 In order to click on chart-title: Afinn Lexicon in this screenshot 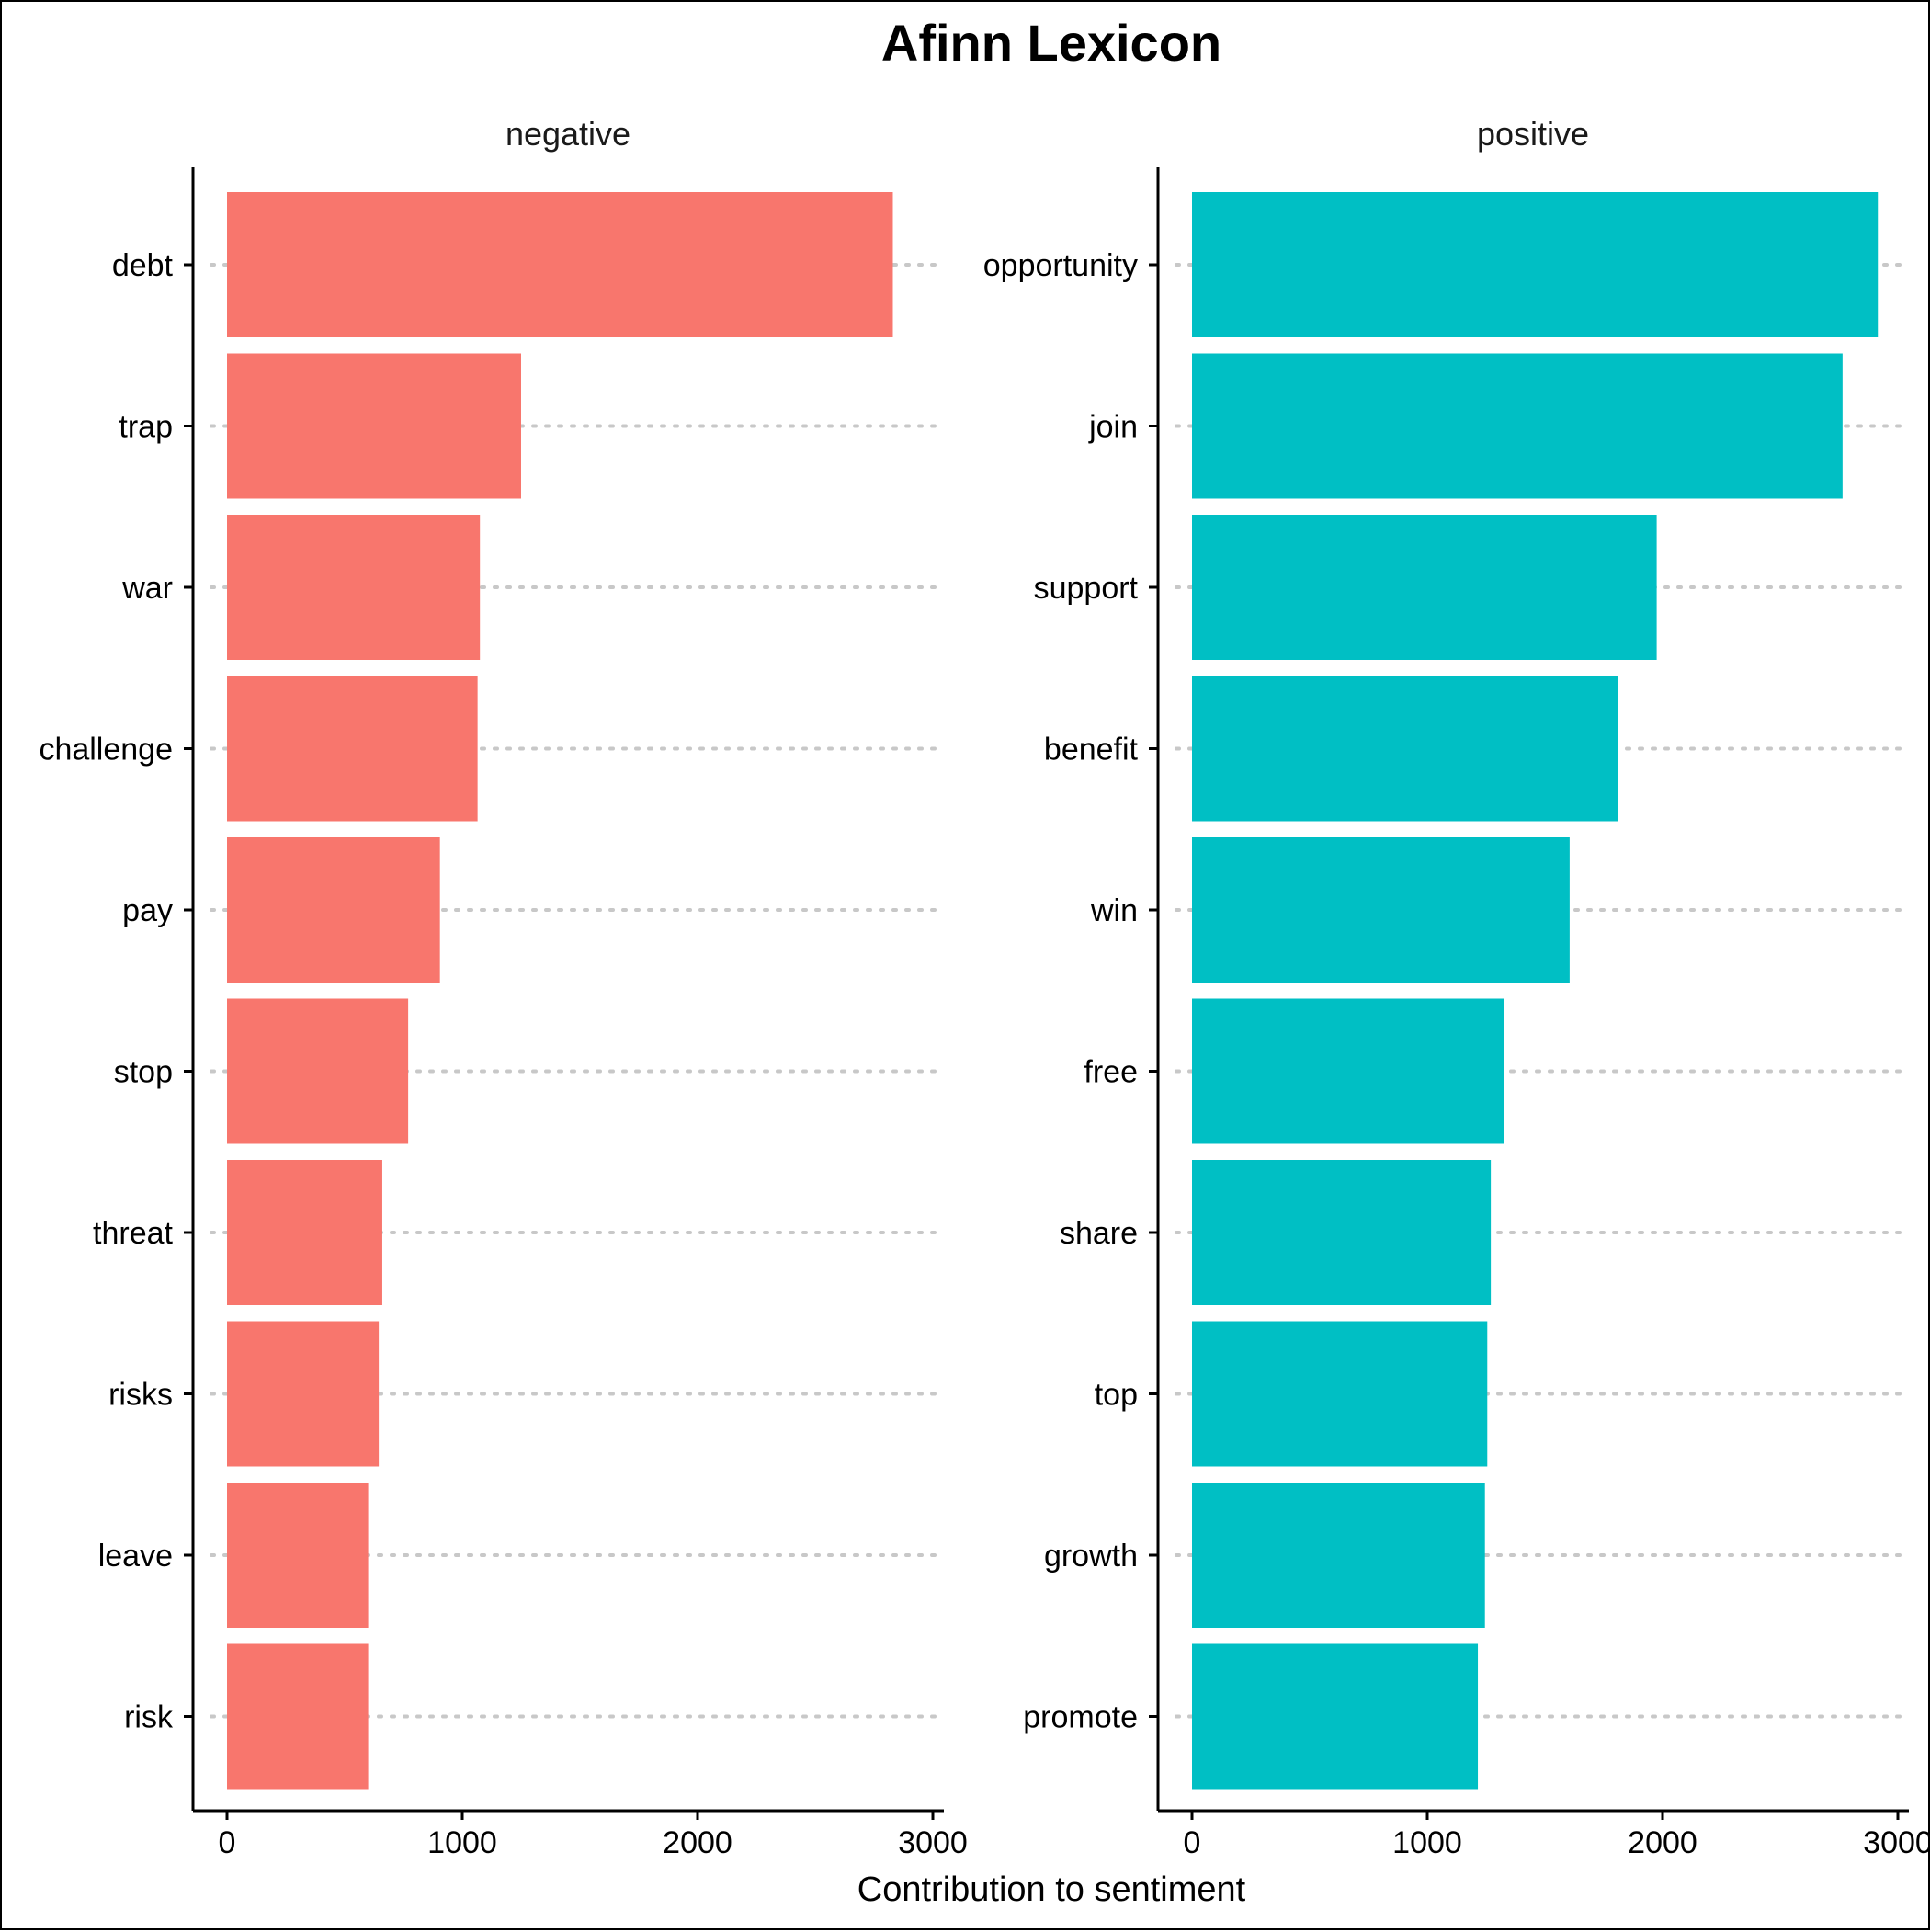, I will do `click(1051, 43)`.